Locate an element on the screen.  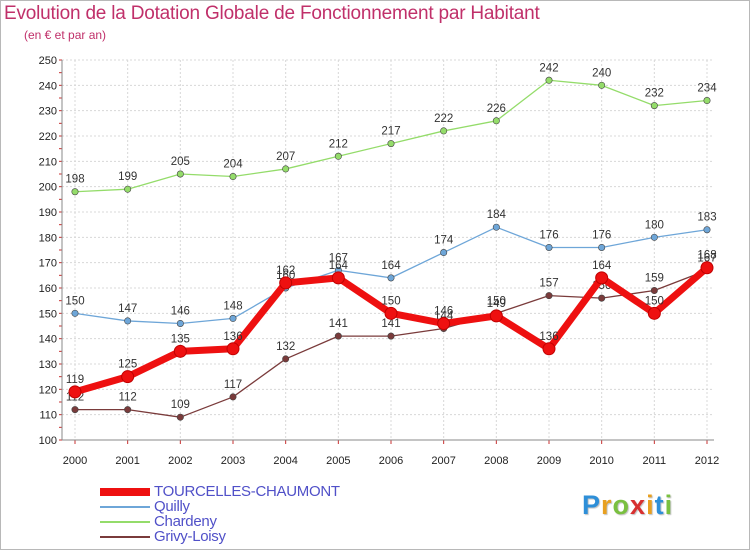
x-tick-label-2003: 2003 is located at coordinates (233, 461).